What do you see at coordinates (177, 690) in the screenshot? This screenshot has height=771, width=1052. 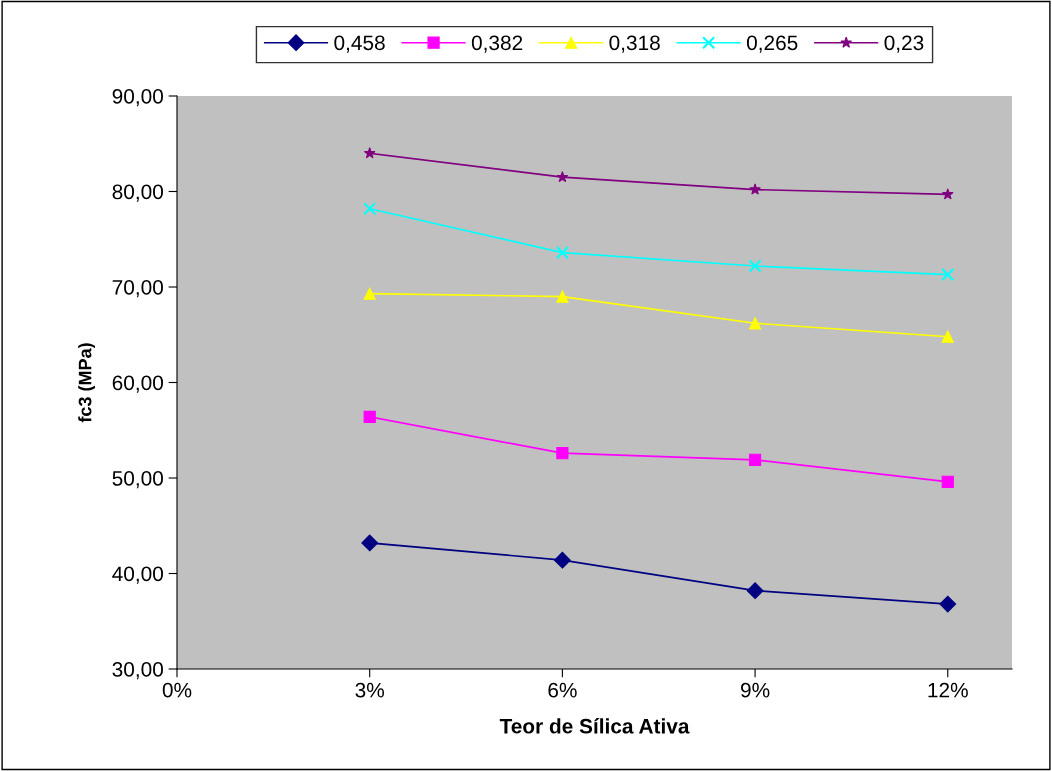 I see `x-tick-label: 0%` at bounding box center [177, 690].